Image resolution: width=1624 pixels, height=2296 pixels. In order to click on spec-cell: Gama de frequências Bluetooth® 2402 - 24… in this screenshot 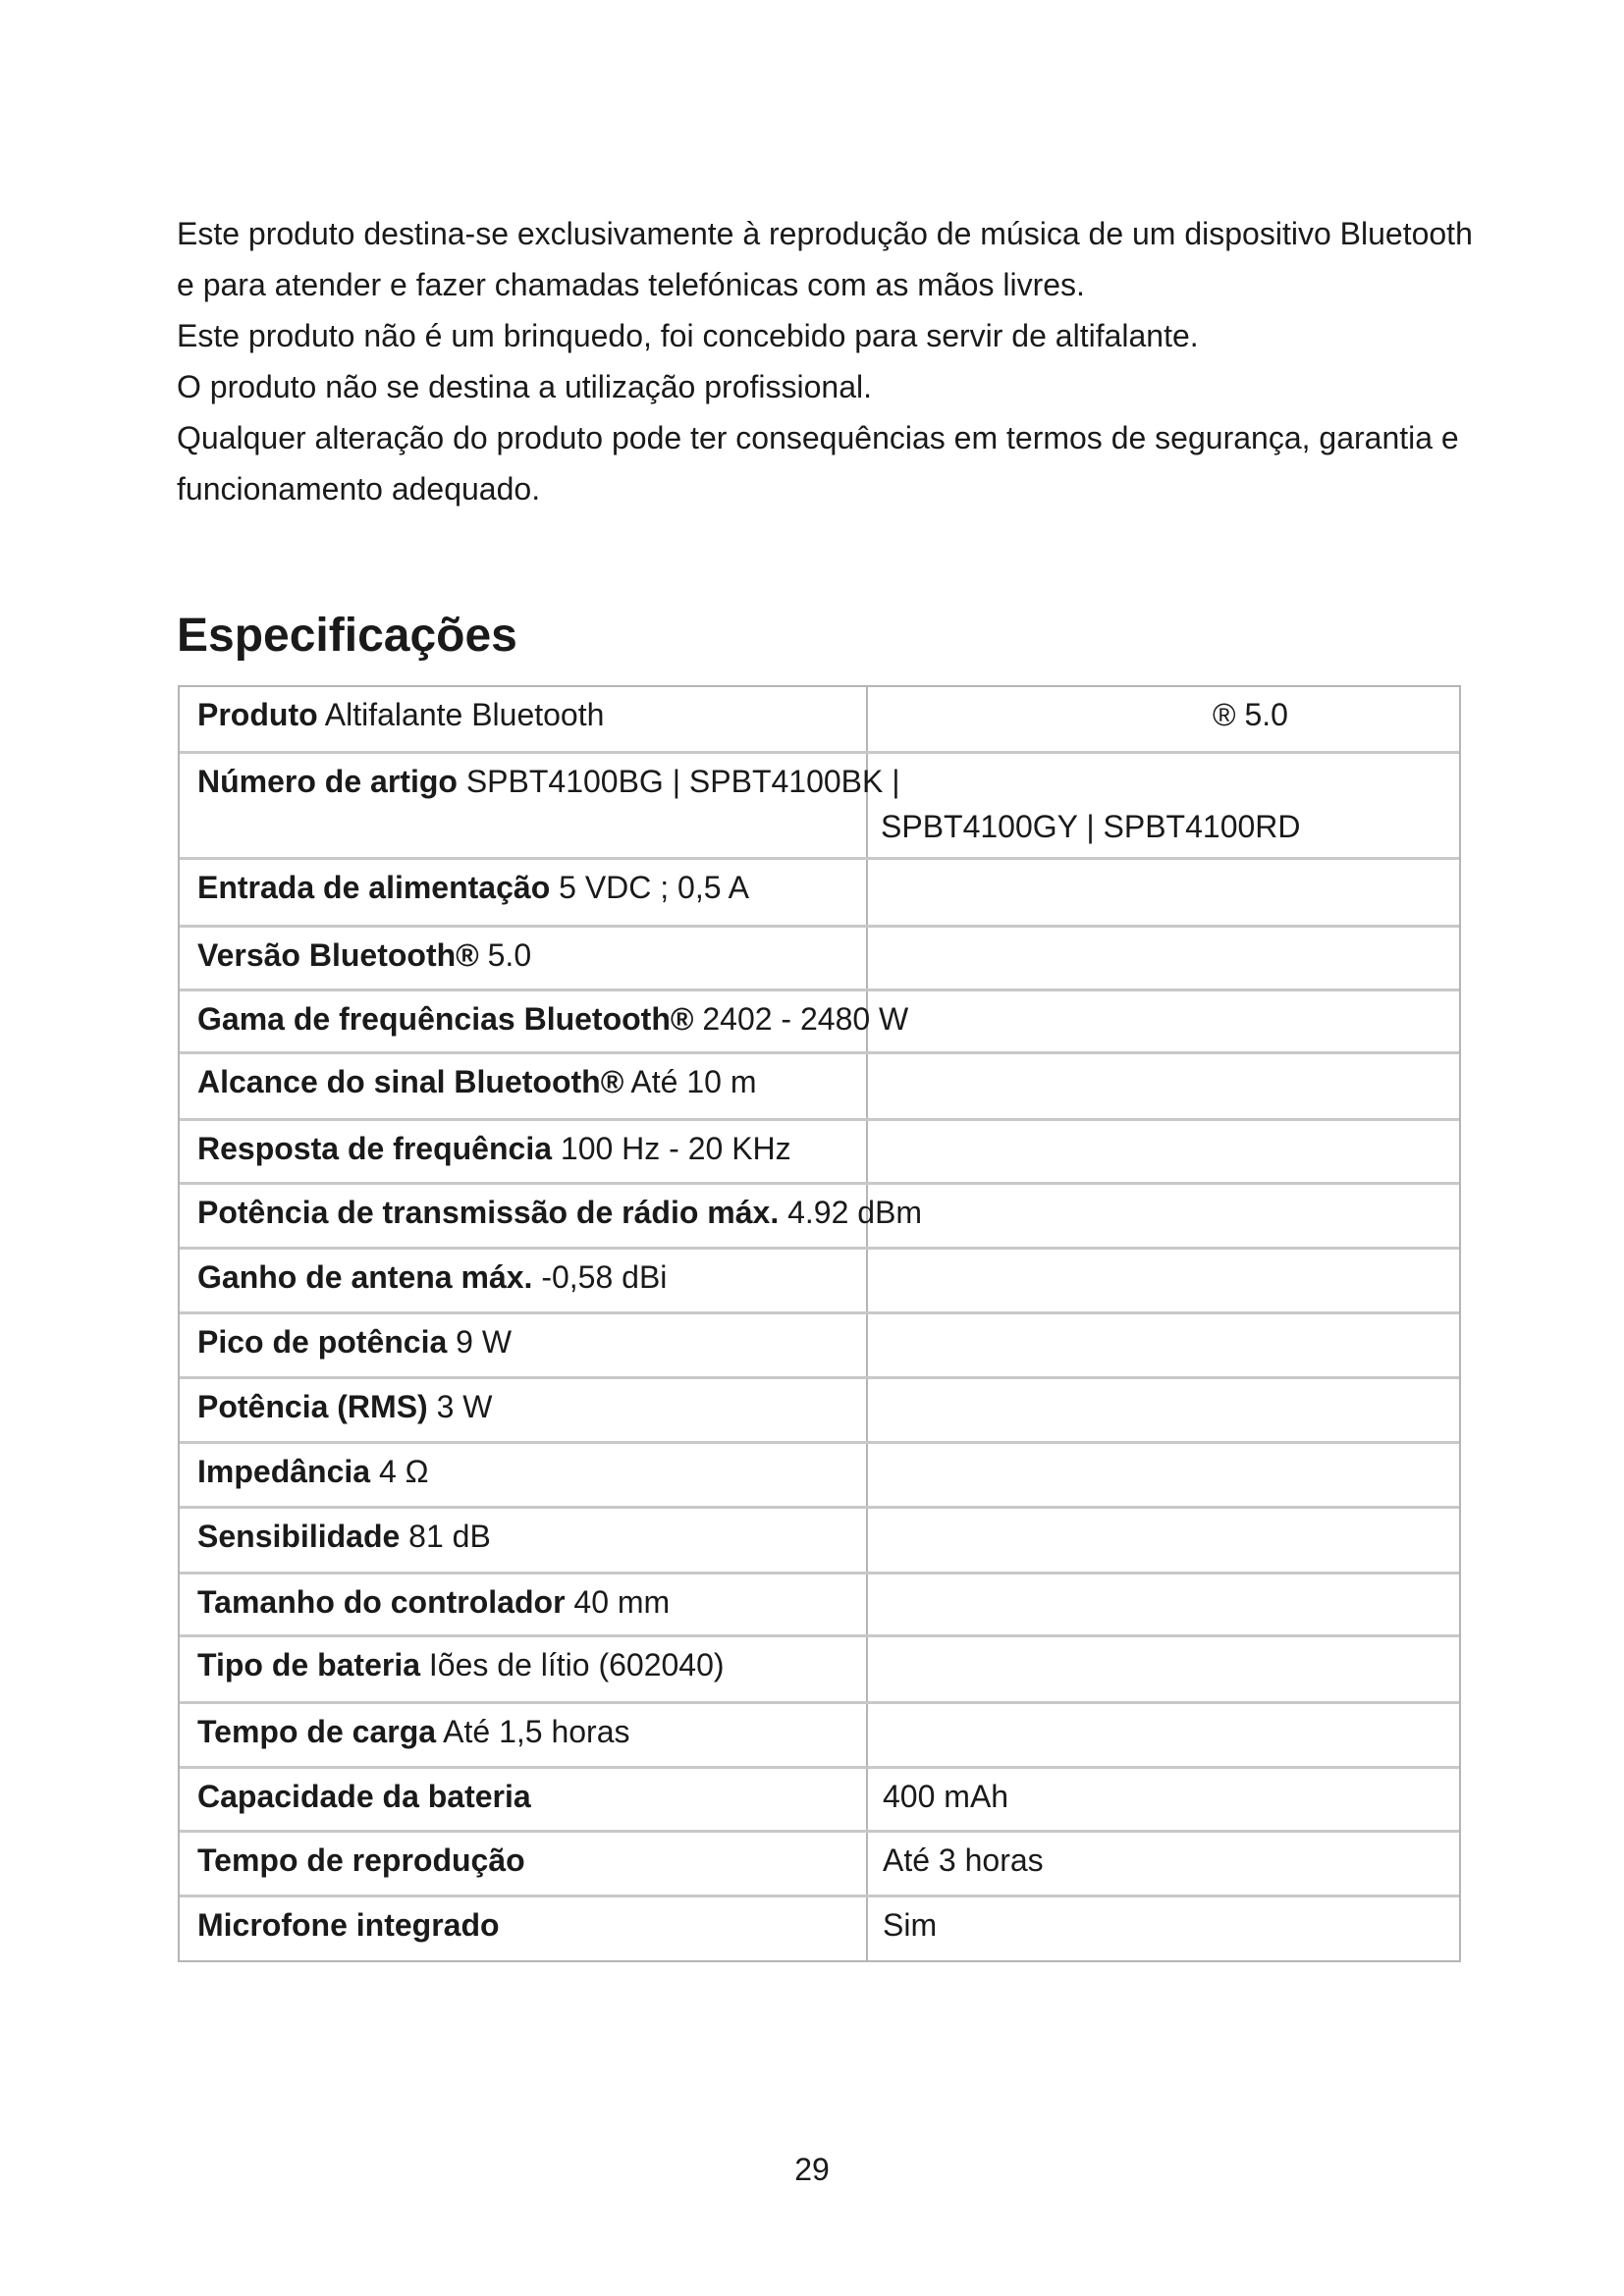, I will do `click(552, 1019)`.